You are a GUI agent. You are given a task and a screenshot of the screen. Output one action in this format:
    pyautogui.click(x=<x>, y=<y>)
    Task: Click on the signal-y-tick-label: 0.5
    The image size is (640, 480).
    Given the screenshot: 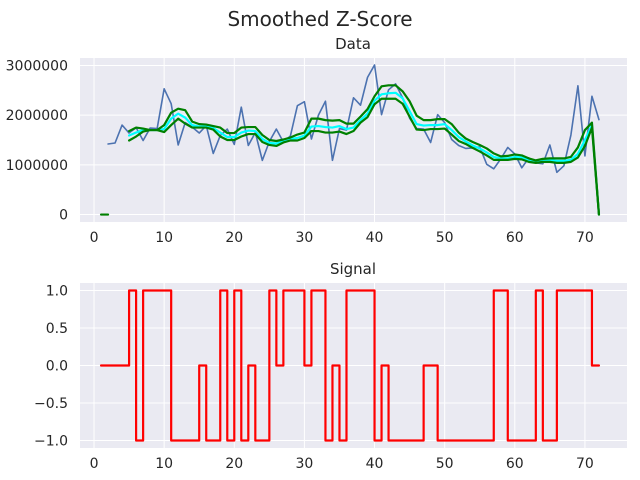 What is the action you would take?
    pyautogui.click(x=57, y=329)
    